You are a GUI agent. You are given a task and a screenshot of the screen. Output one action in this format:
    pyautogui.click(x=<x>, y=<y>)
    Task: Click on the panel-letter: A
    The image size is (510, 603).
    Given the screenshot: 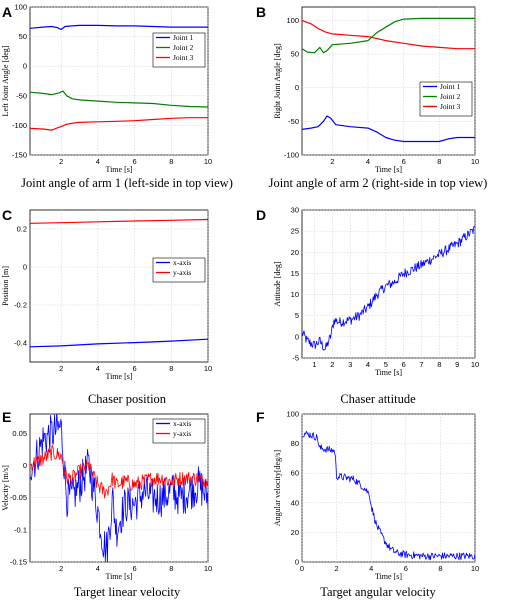 What is the action you would take?
    pyautogui.click(x=7, y=12)
    